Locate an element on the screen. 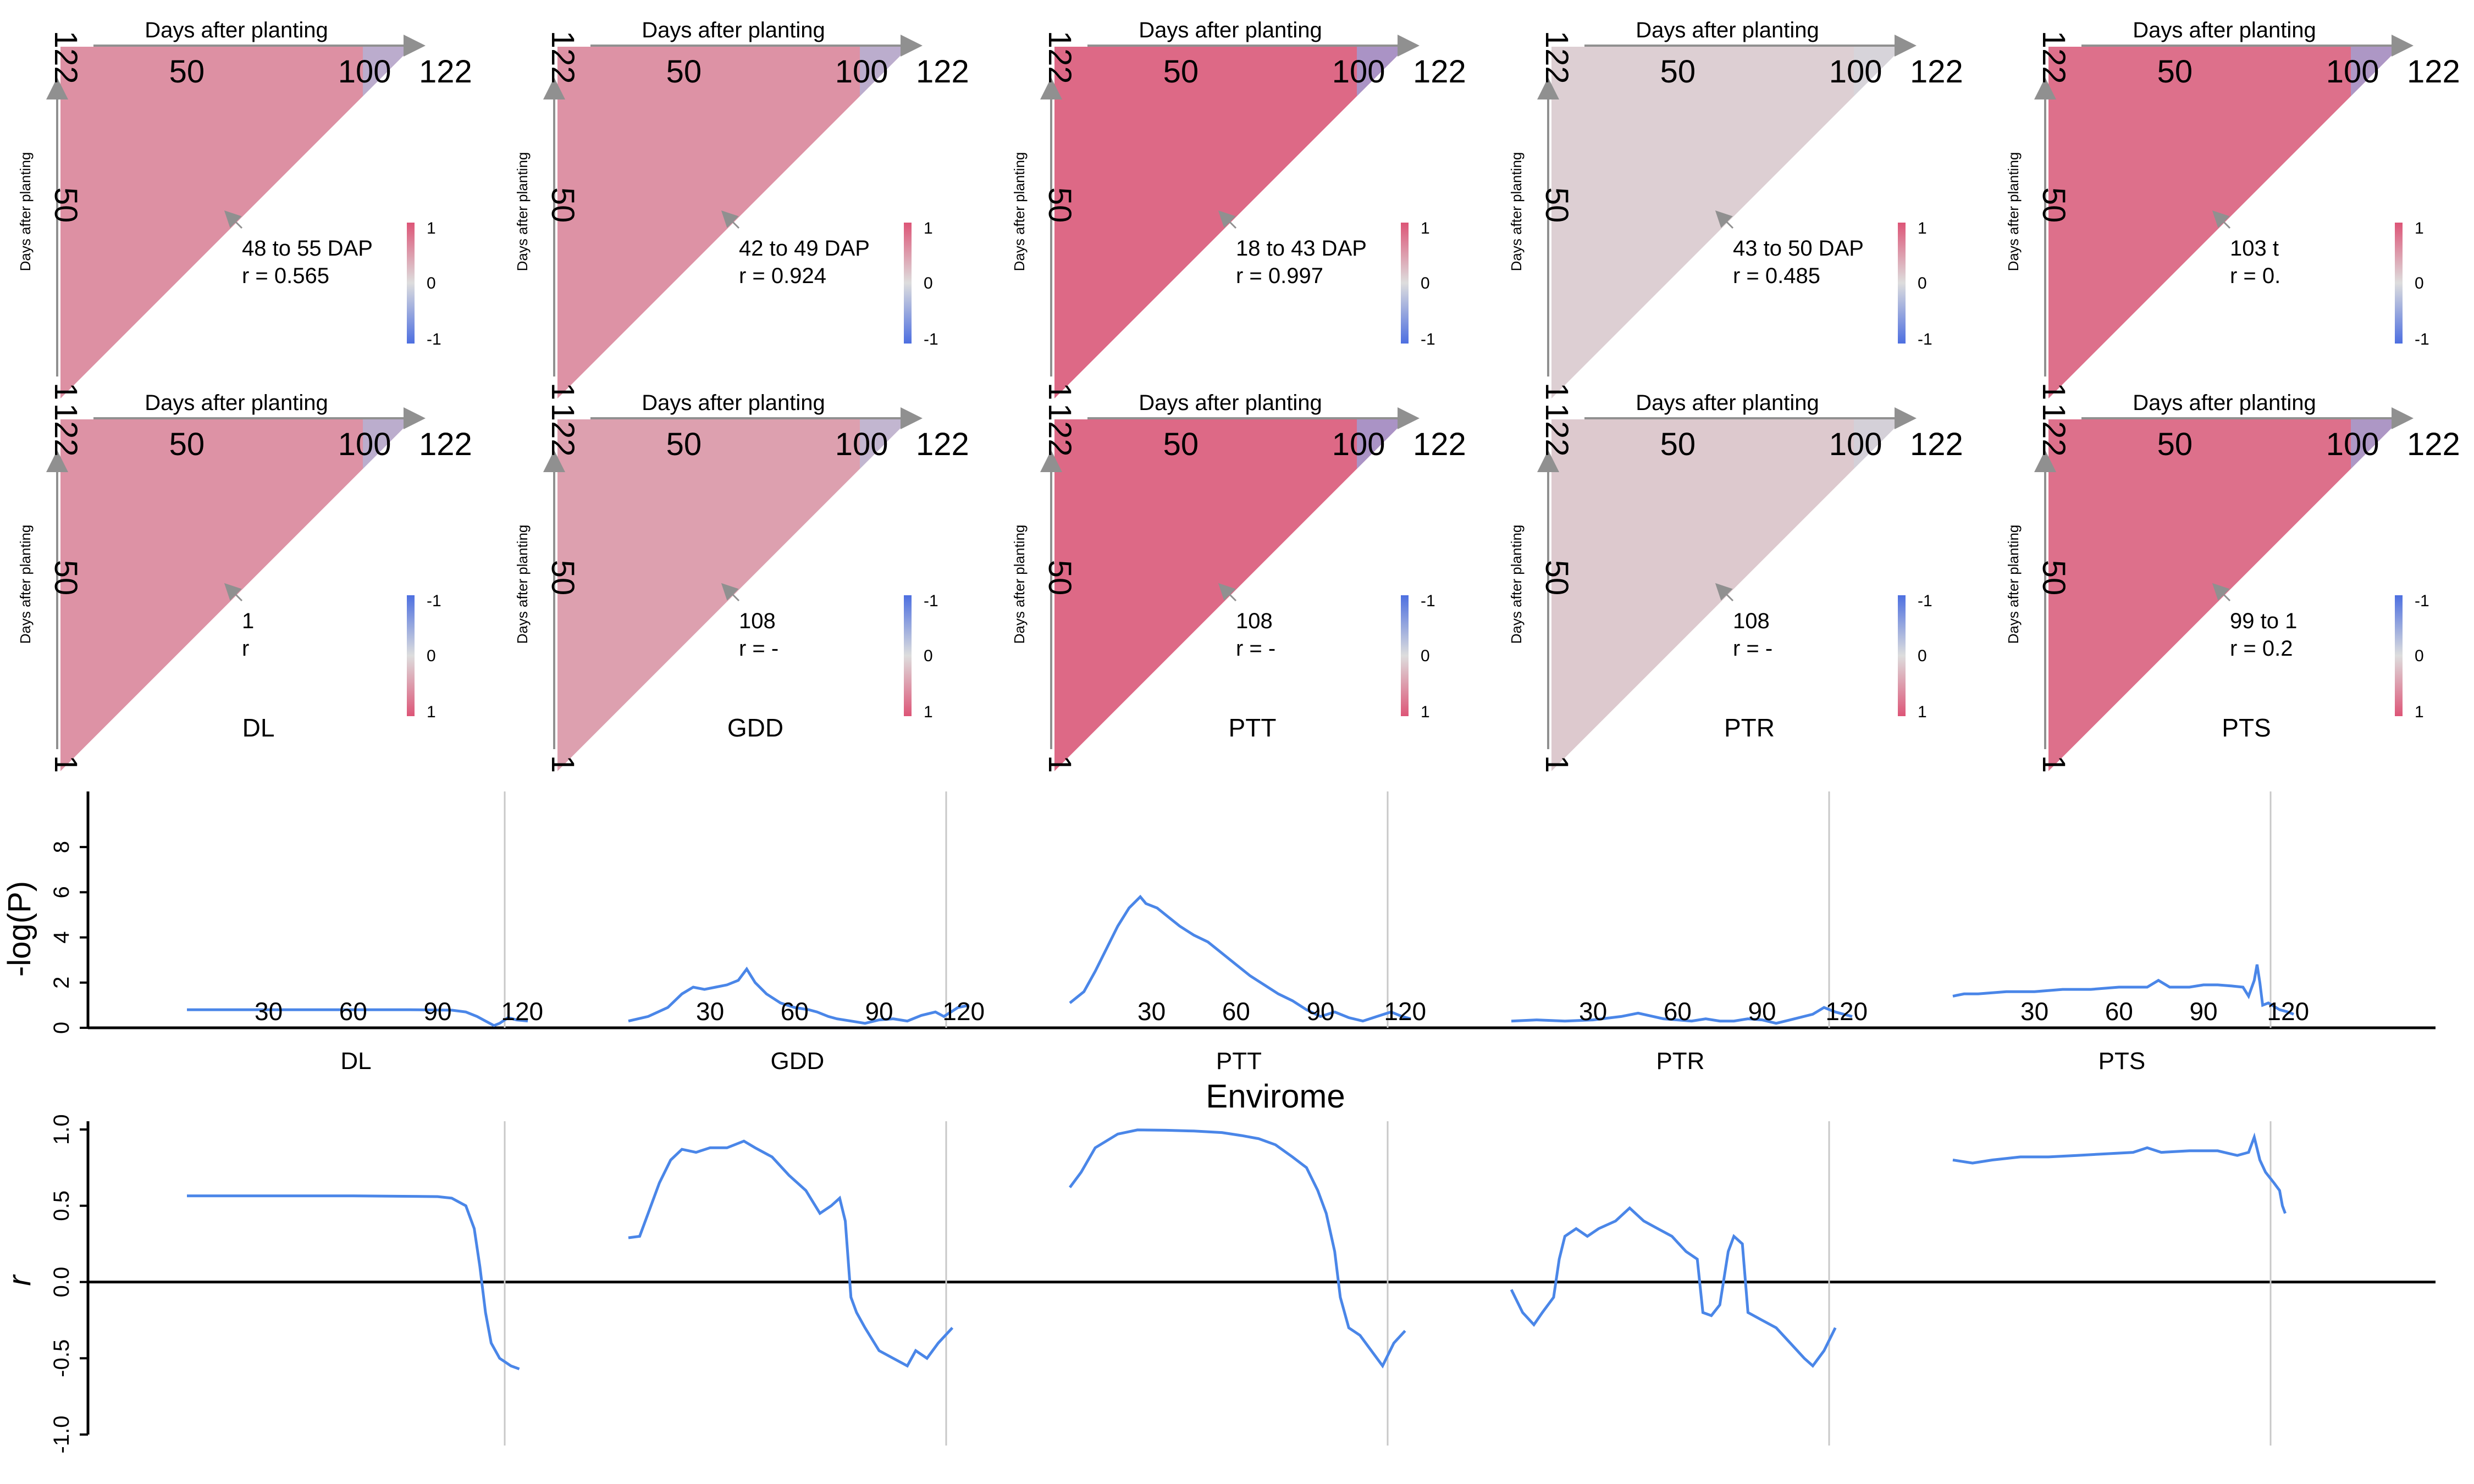  y-axis-title: r is located at coordinates (19, 1280).